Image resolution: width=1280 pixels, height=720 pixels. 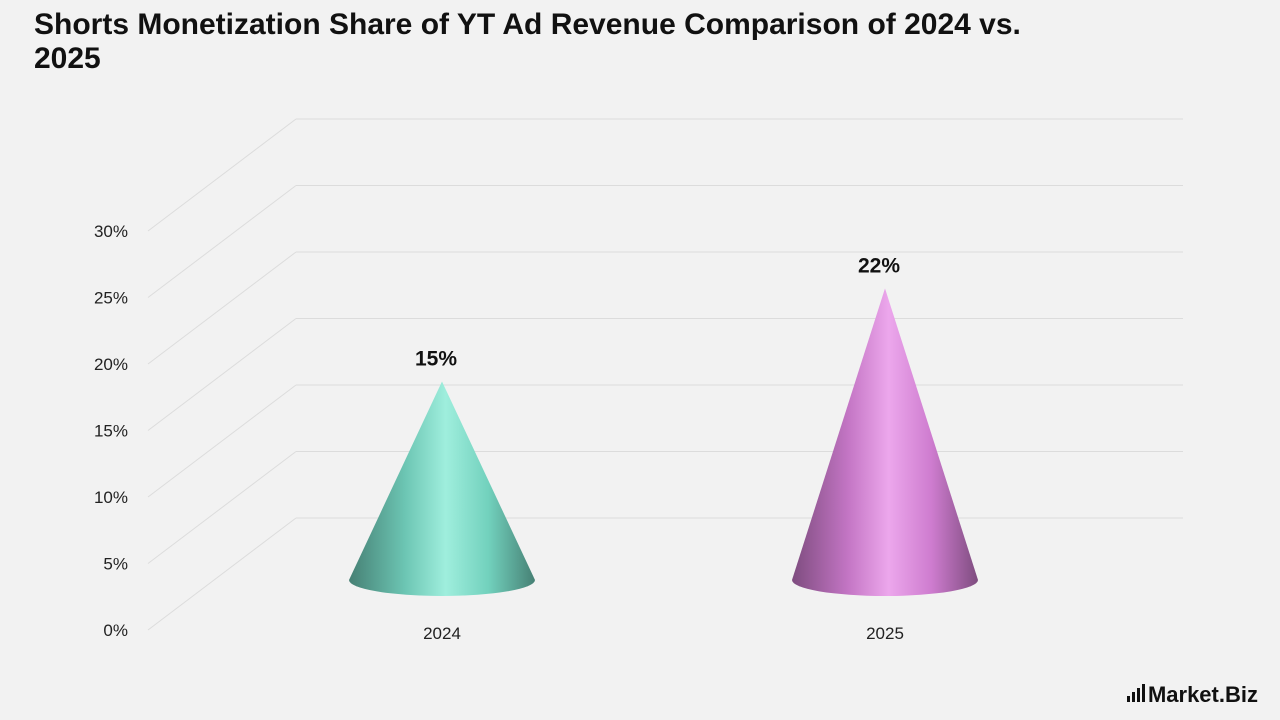 I want to click on y-tick-label: 15%, so click(x=111, y=431).